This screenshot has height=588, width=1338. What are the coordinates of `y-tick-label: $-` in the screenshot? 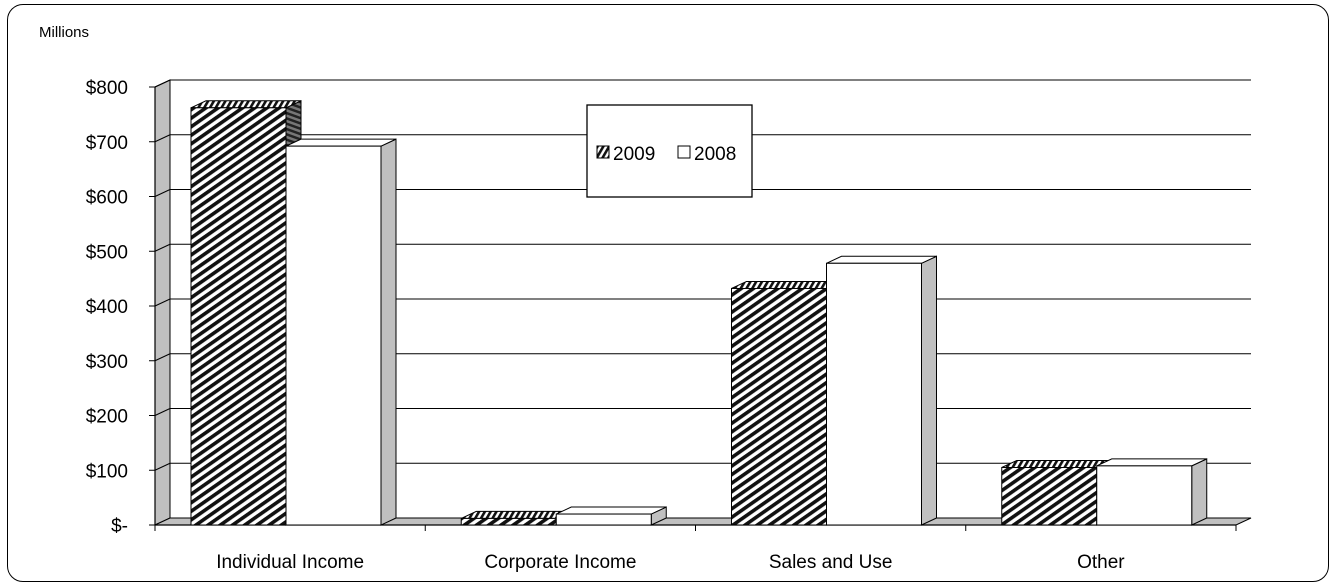 It's located at (119, 526).